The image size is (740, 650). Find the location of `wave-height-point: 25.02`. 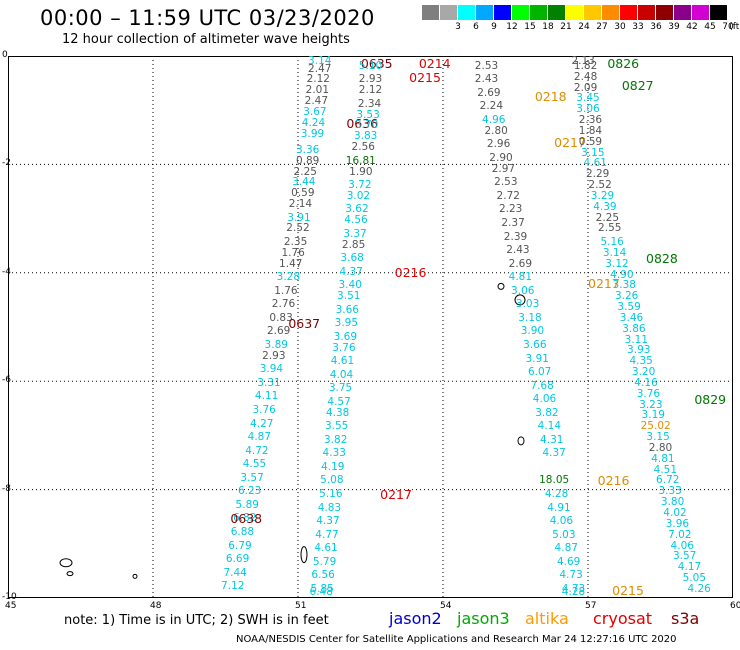

wave-height-point: 25.02 is located at coordinates (655, 426).